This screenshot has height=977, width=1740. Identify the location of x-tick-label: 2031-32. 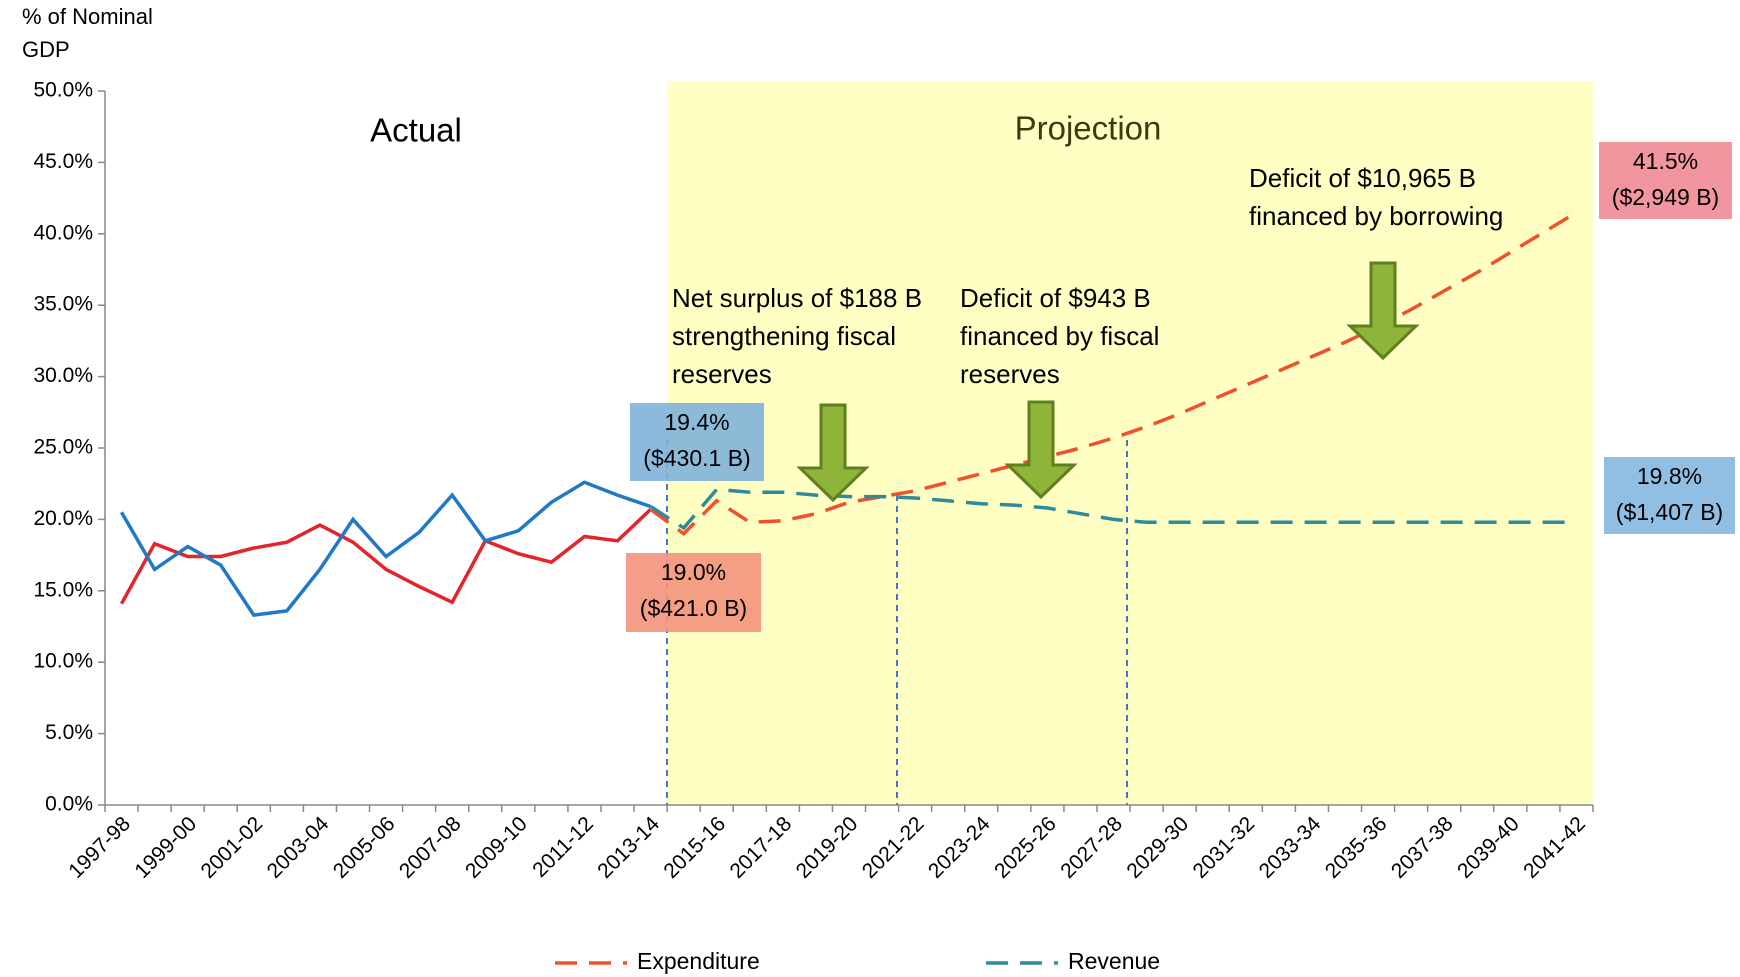
(1223, 847).